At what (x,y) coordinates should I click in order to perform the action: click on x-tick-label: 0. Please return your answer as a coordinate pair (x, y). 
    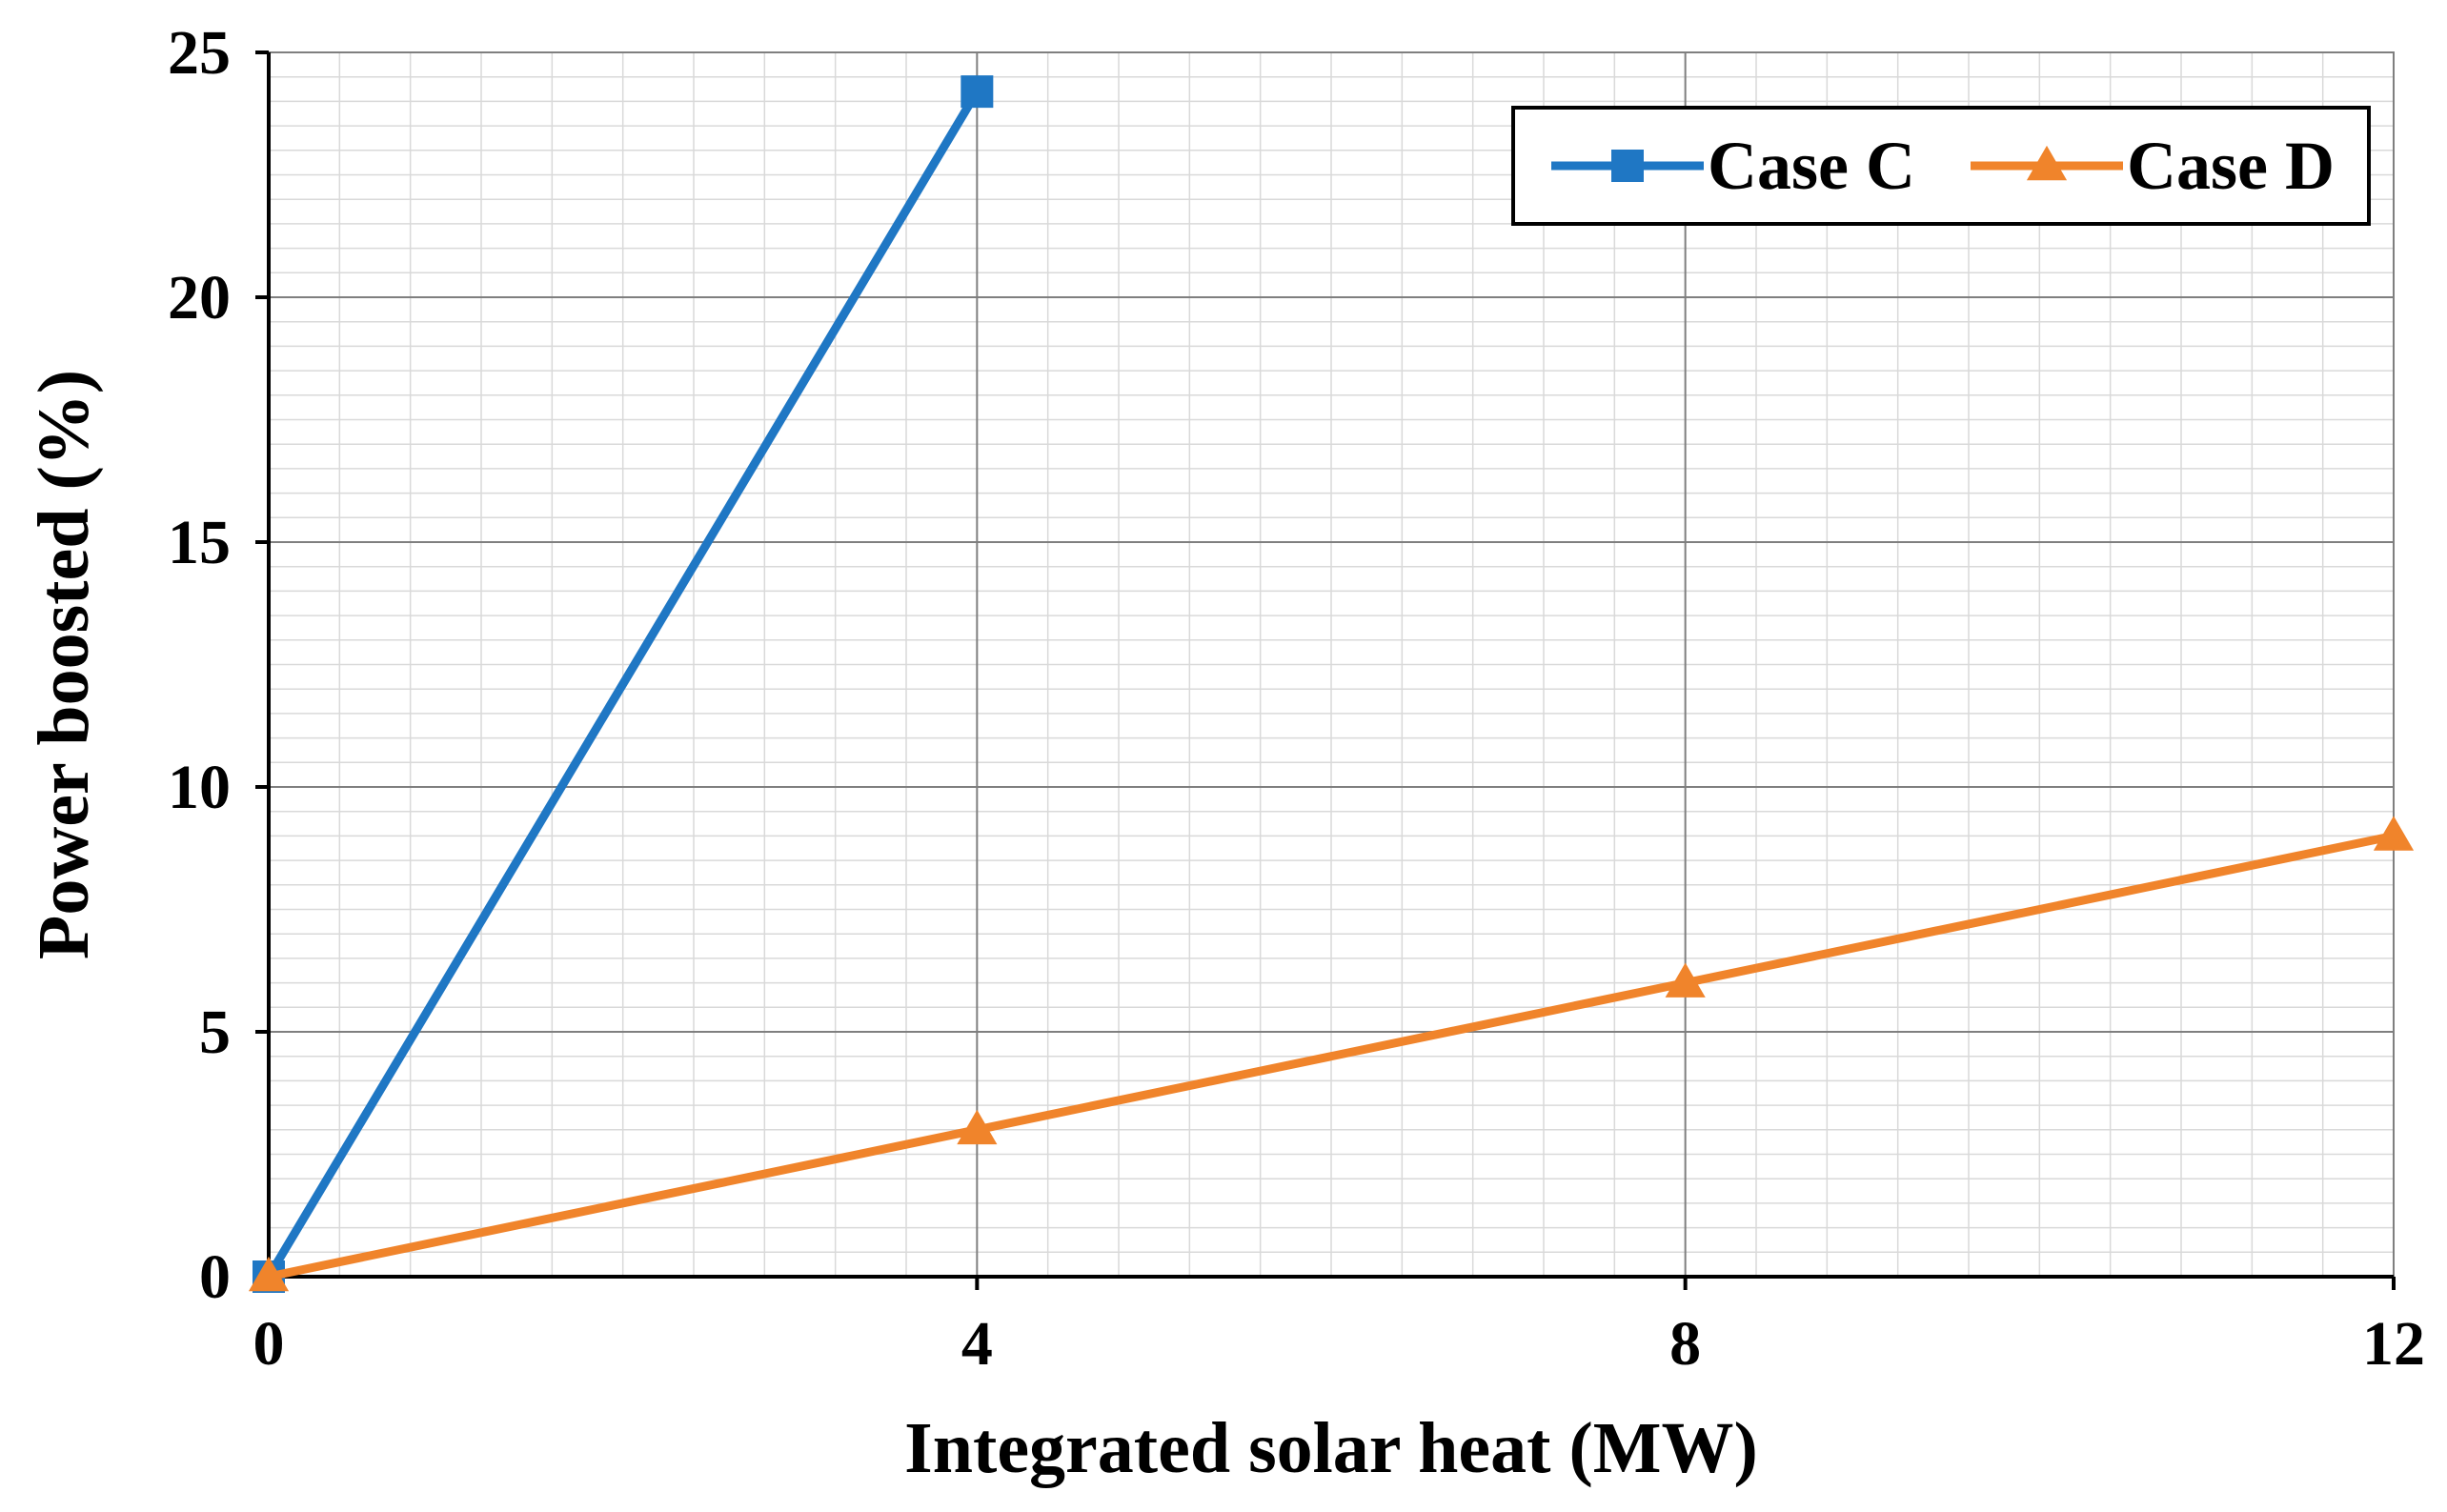
    Looking at the image, I should click on (269, 1344).